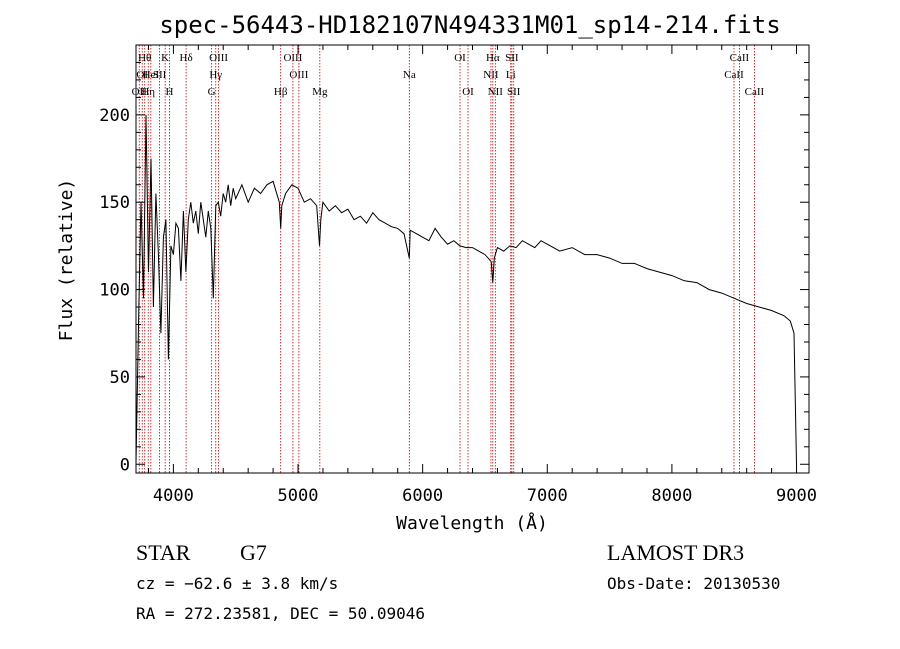  I want to click on x-tick-label: 7000, so click(547, 496).